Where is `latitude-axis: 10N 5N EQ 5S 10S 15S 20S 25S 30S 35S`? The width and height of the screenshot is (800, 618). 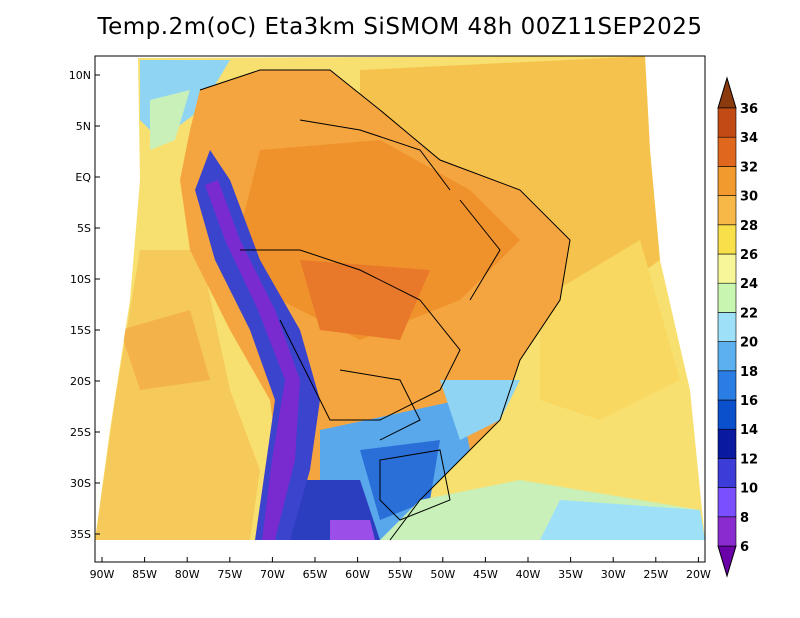 latitude-axis: 10N 5N EQ 5S 10S 15S 20S 25S 30S 35S is located at coordinates (84, 305).